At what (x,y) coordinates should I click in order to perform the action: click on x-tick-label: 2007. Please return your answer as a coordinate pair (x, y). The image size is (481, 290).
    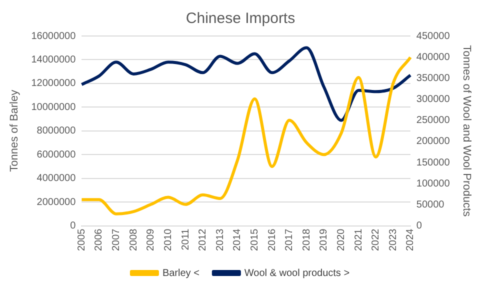
    Looking at the image, I should click on (116, 240).